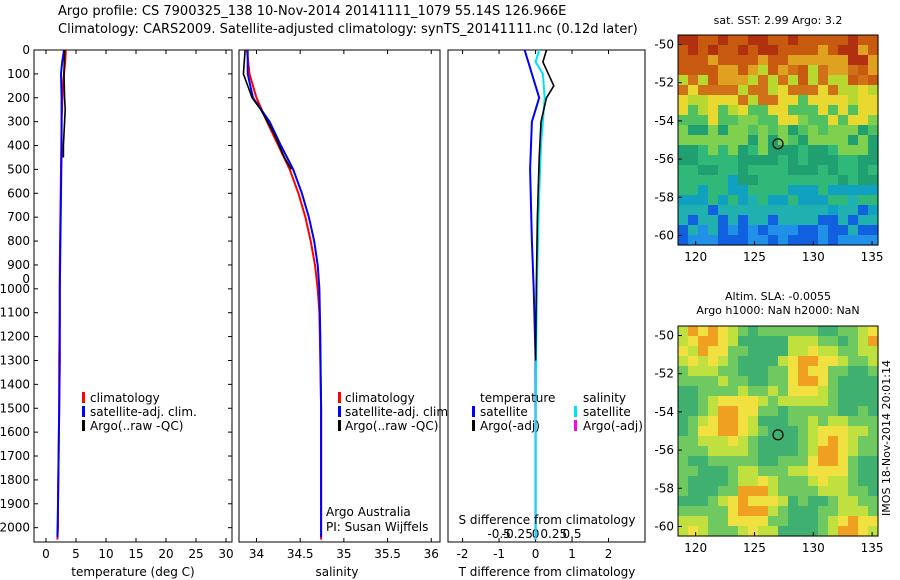 The height and width of the screenshot is (580, 900). I want to click on x-tick-label: -1, so click(499, 554).